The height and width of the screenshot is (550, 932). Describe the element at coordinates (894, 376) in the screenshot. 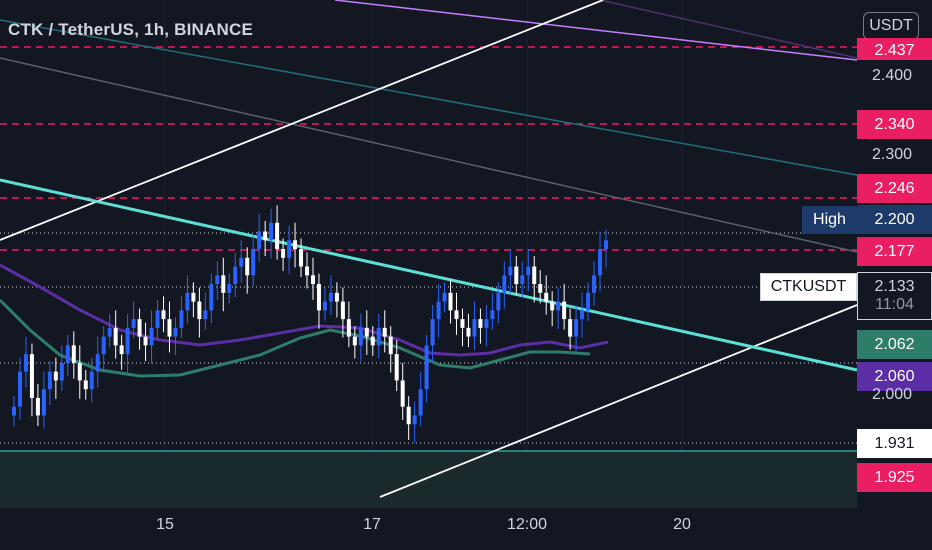

I see `price-tag-2060: 2.060` at that location.